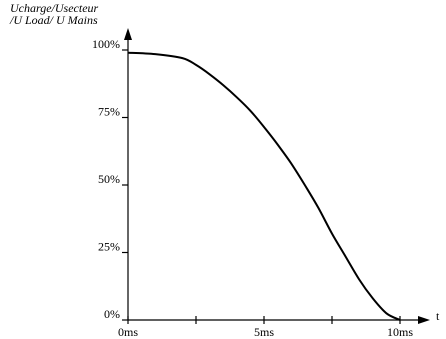  What do you see at coordinates (109, 112) in the screenshot?
I see `y-tick-label: 75%` at bounding box center [109, 112].